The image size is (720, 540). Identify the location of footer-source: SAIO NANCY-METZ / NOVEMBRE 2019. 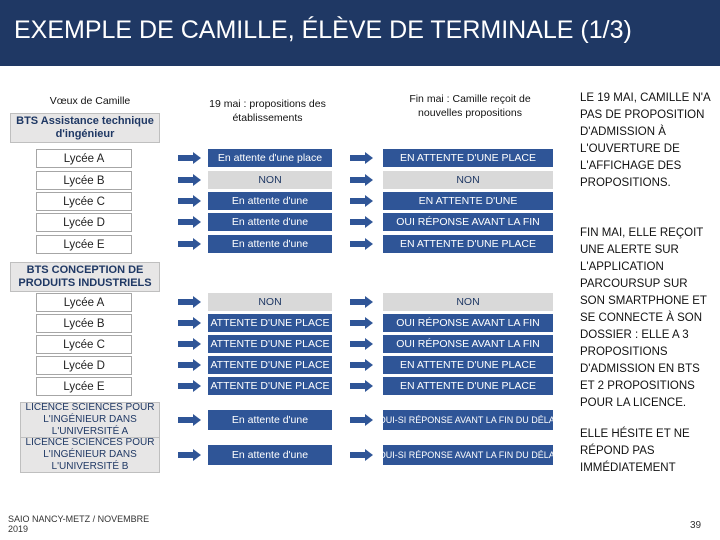
(79, 524).